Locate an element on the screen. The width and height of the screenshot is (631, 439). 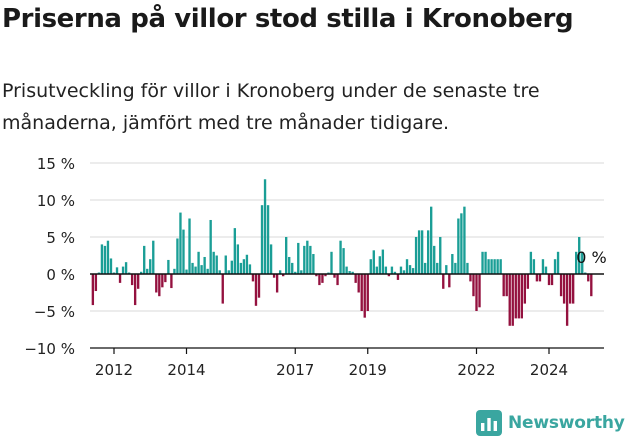
newsworthy-brand: Newsworthy is located at coordinates (550, 423).